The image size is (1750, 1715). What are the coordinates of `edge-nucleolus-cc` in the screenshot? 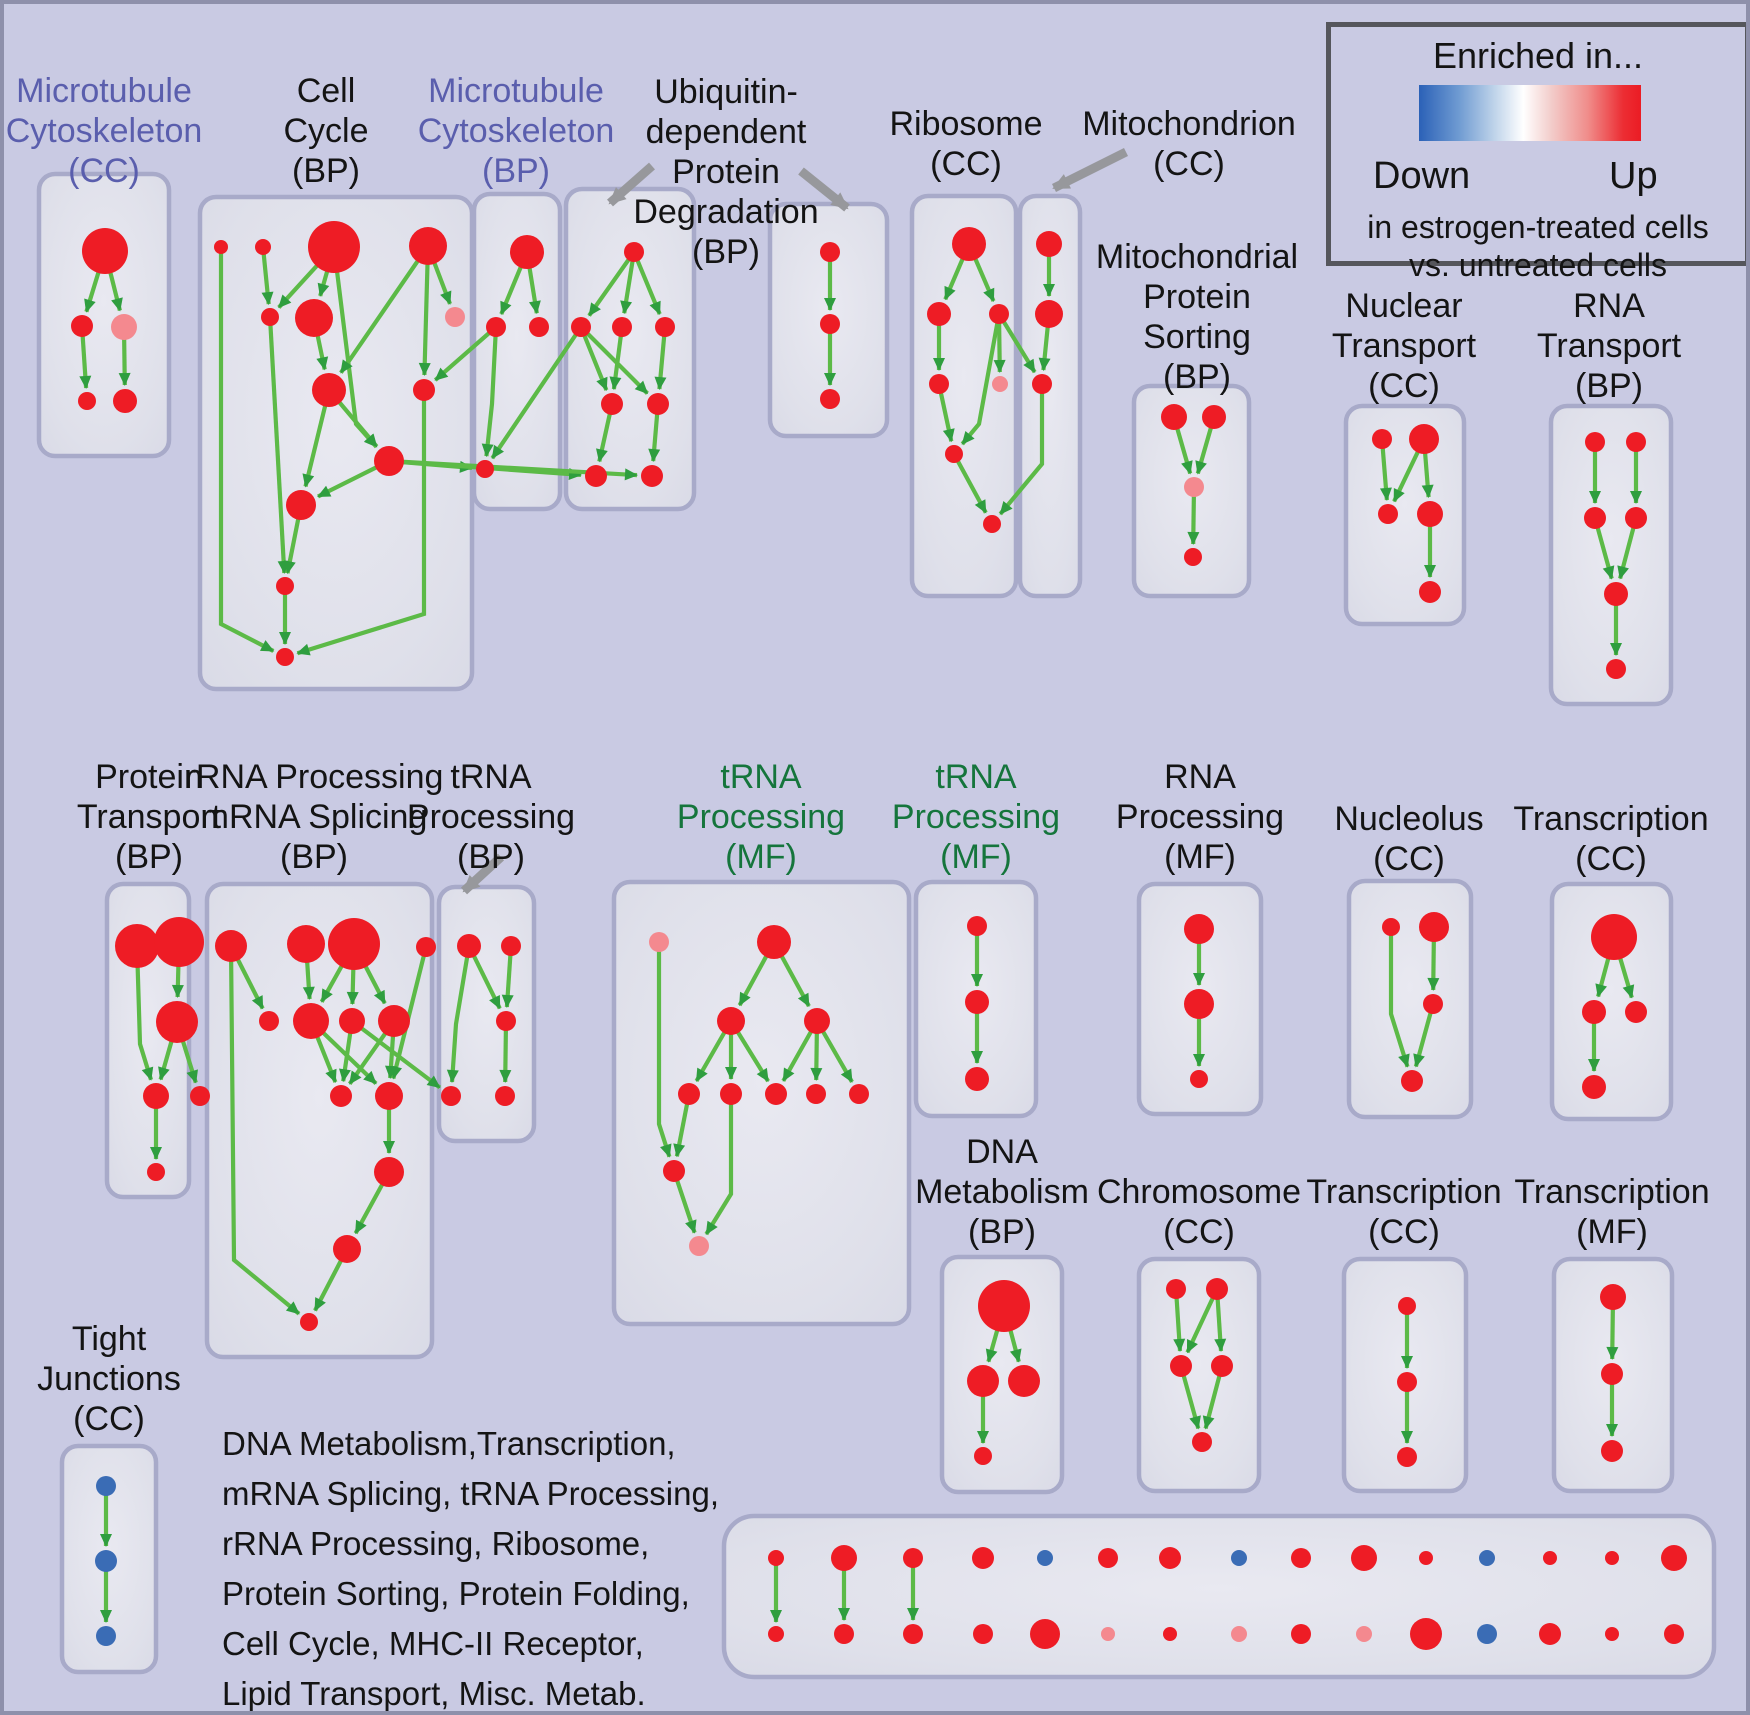 It's located at (1424, 1035).